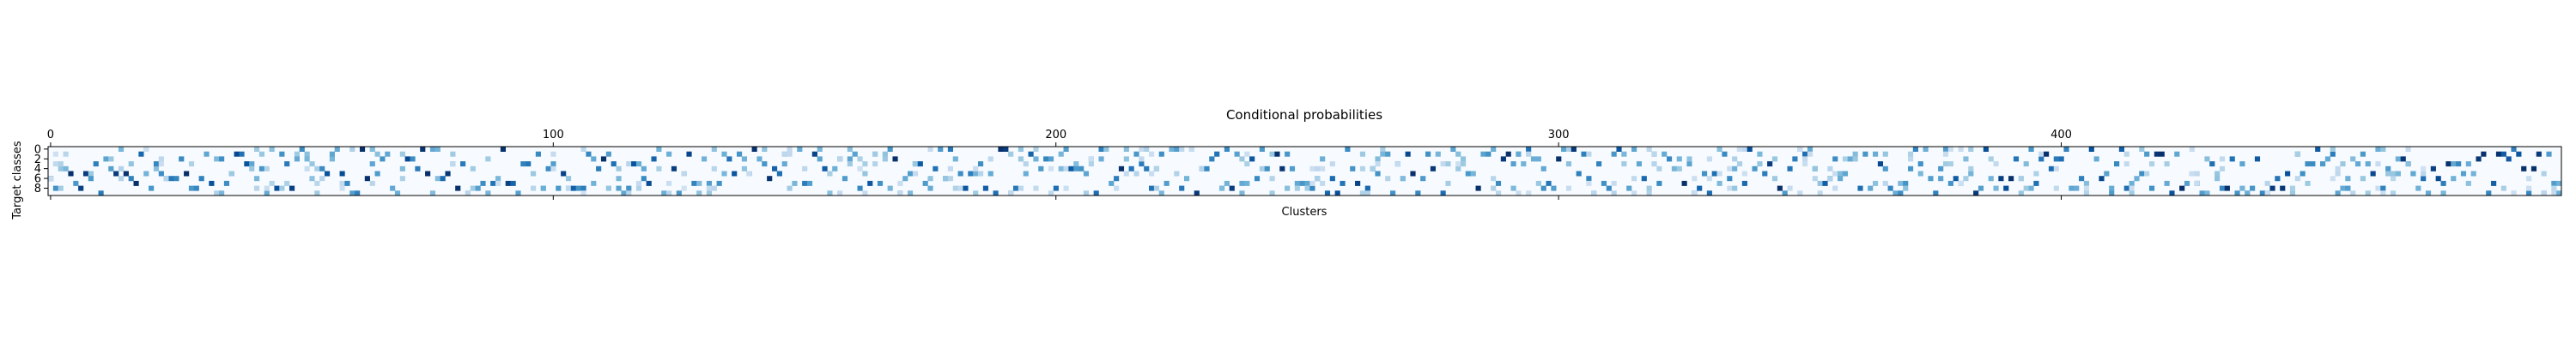  What do you see at coordinates (50, 135) in the screenshot?
I see `x-tick-label: 0` at bounding box center [50, 135].